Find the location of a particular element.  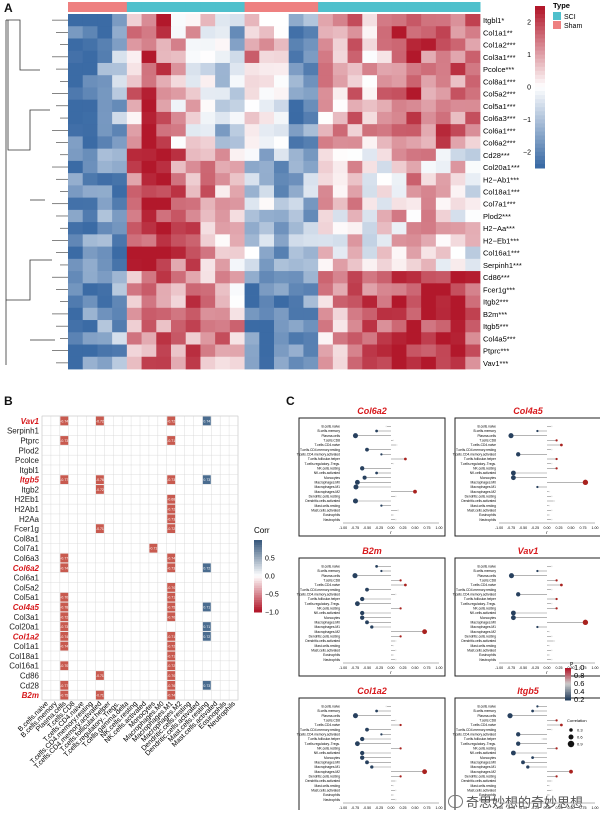

subplot-frame is located at coordinates (372, 753).